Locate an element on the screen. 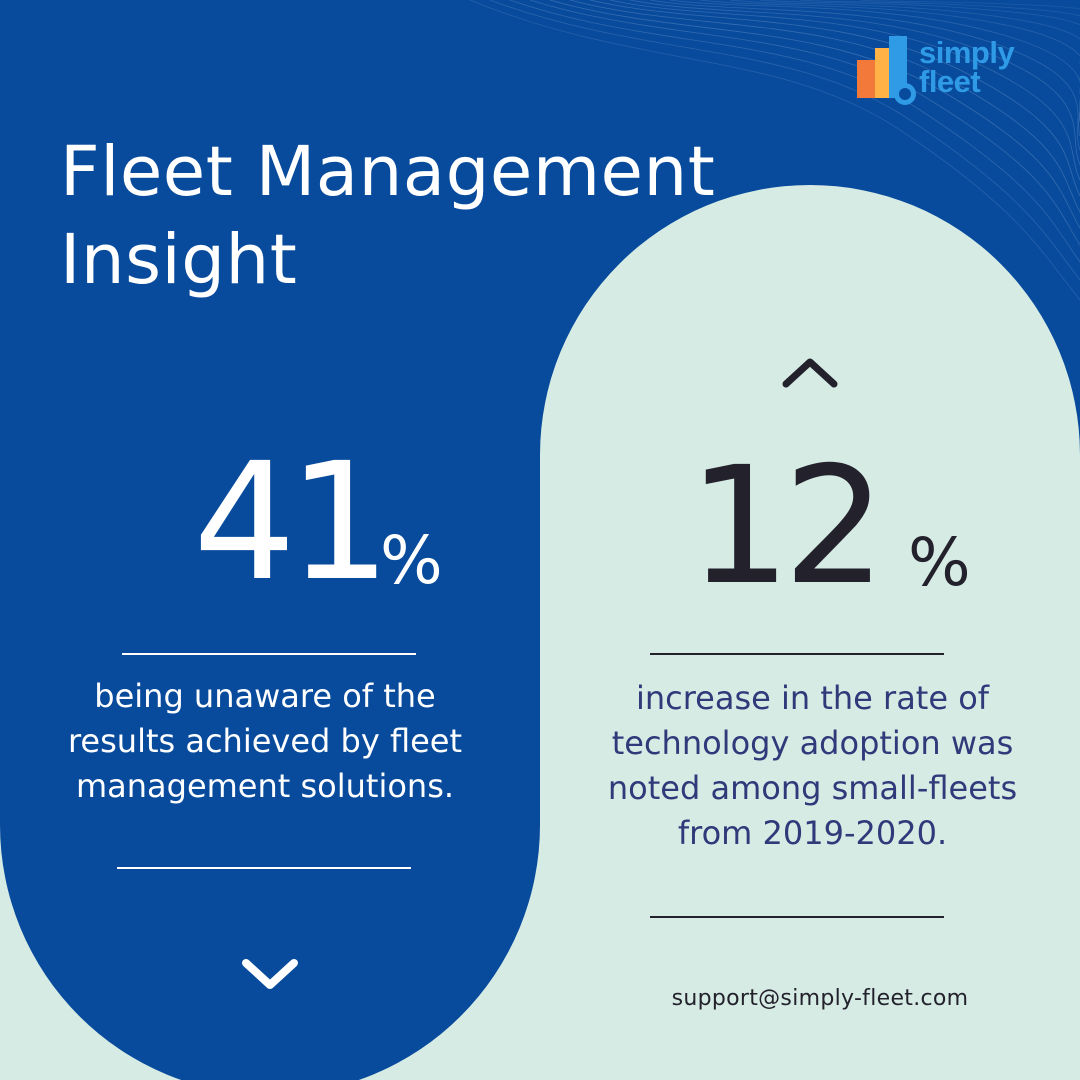  logo-text-line1: simply is located at coordinates (967, 52).